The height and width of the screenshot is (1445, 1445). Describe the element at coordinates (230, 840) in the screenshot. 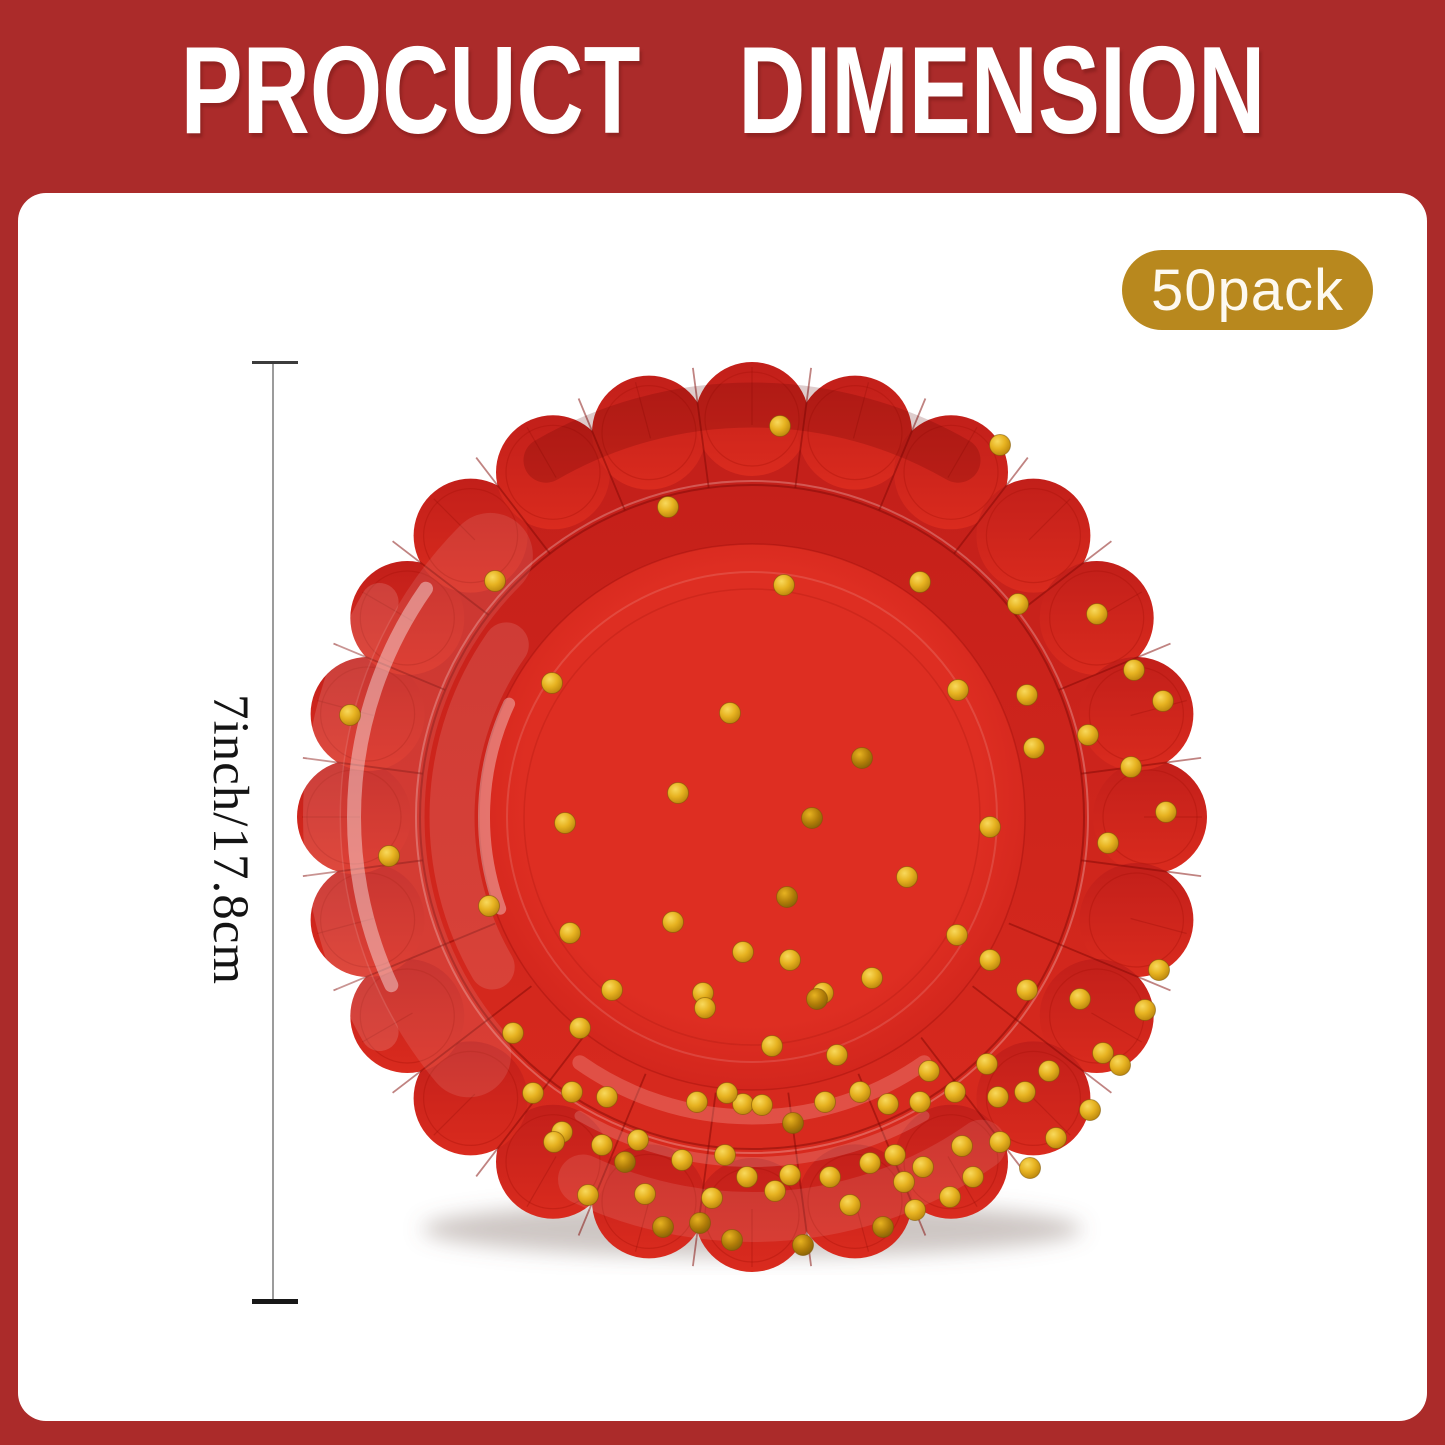

I see `dimension-label: 7inch/17.8cm` at that location.